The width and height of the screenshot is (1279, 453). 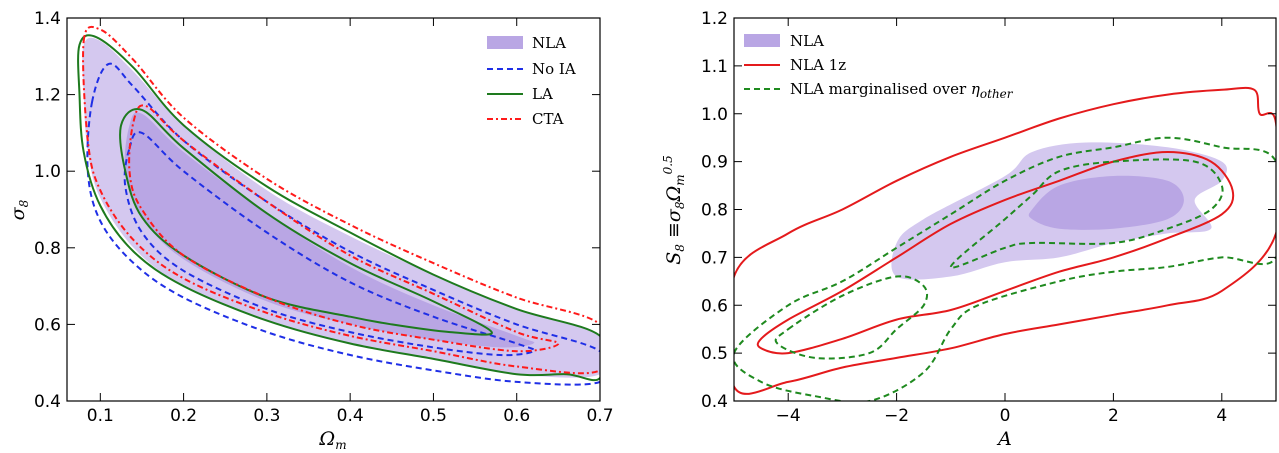 What do you see at coordinates (714, 306) in the screenshot?
I see `right-y-tick-label: 0.6` at bounding box center [714, 306].